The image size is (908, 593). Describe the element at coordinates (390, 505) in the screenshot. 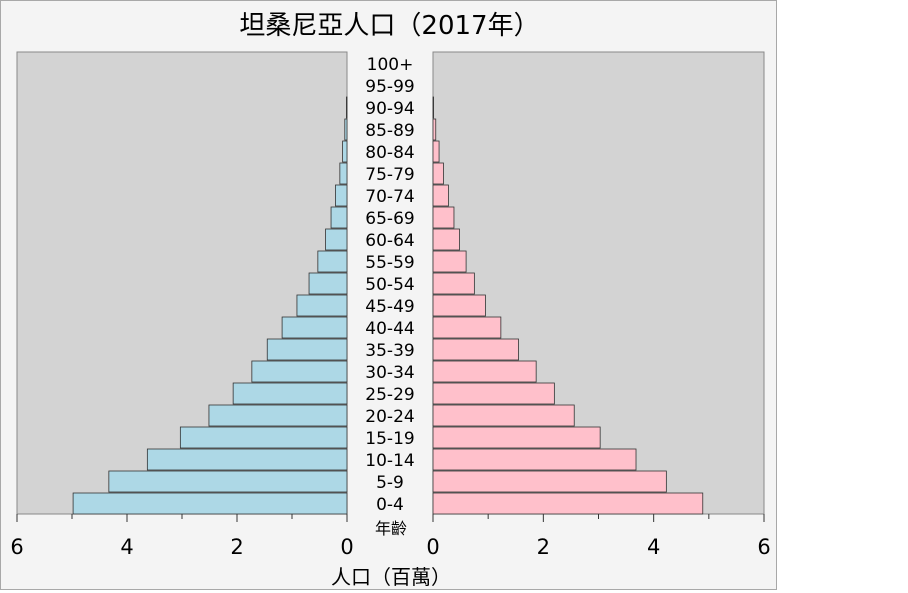

I see `age-group-label: 0-4` at that location.